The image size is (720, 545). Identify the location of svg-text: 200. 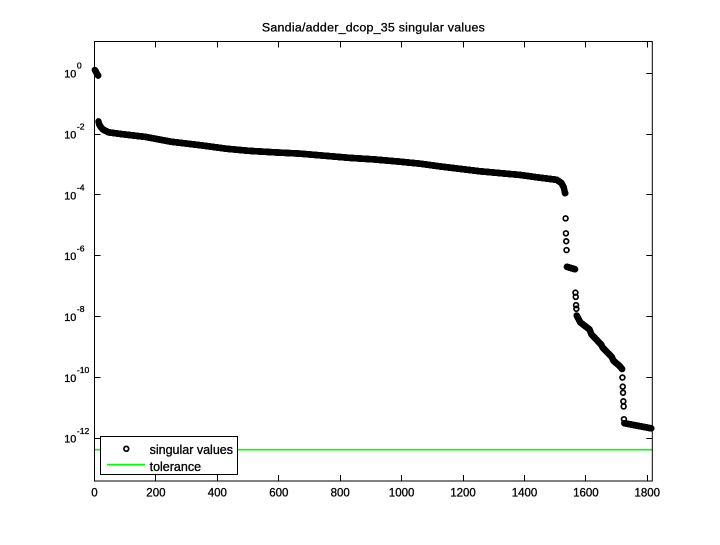
(155, 494).